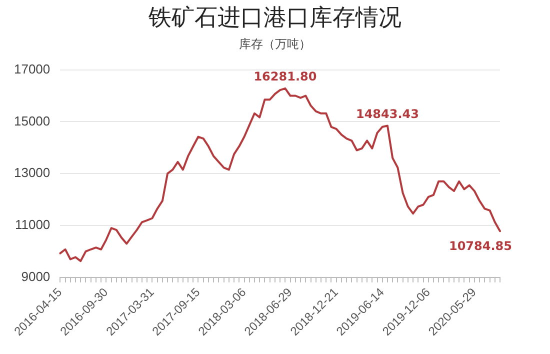  Describe the element at coordinates (285, 77) in the screenshot. I see `data-label: 16281.80` at that location.